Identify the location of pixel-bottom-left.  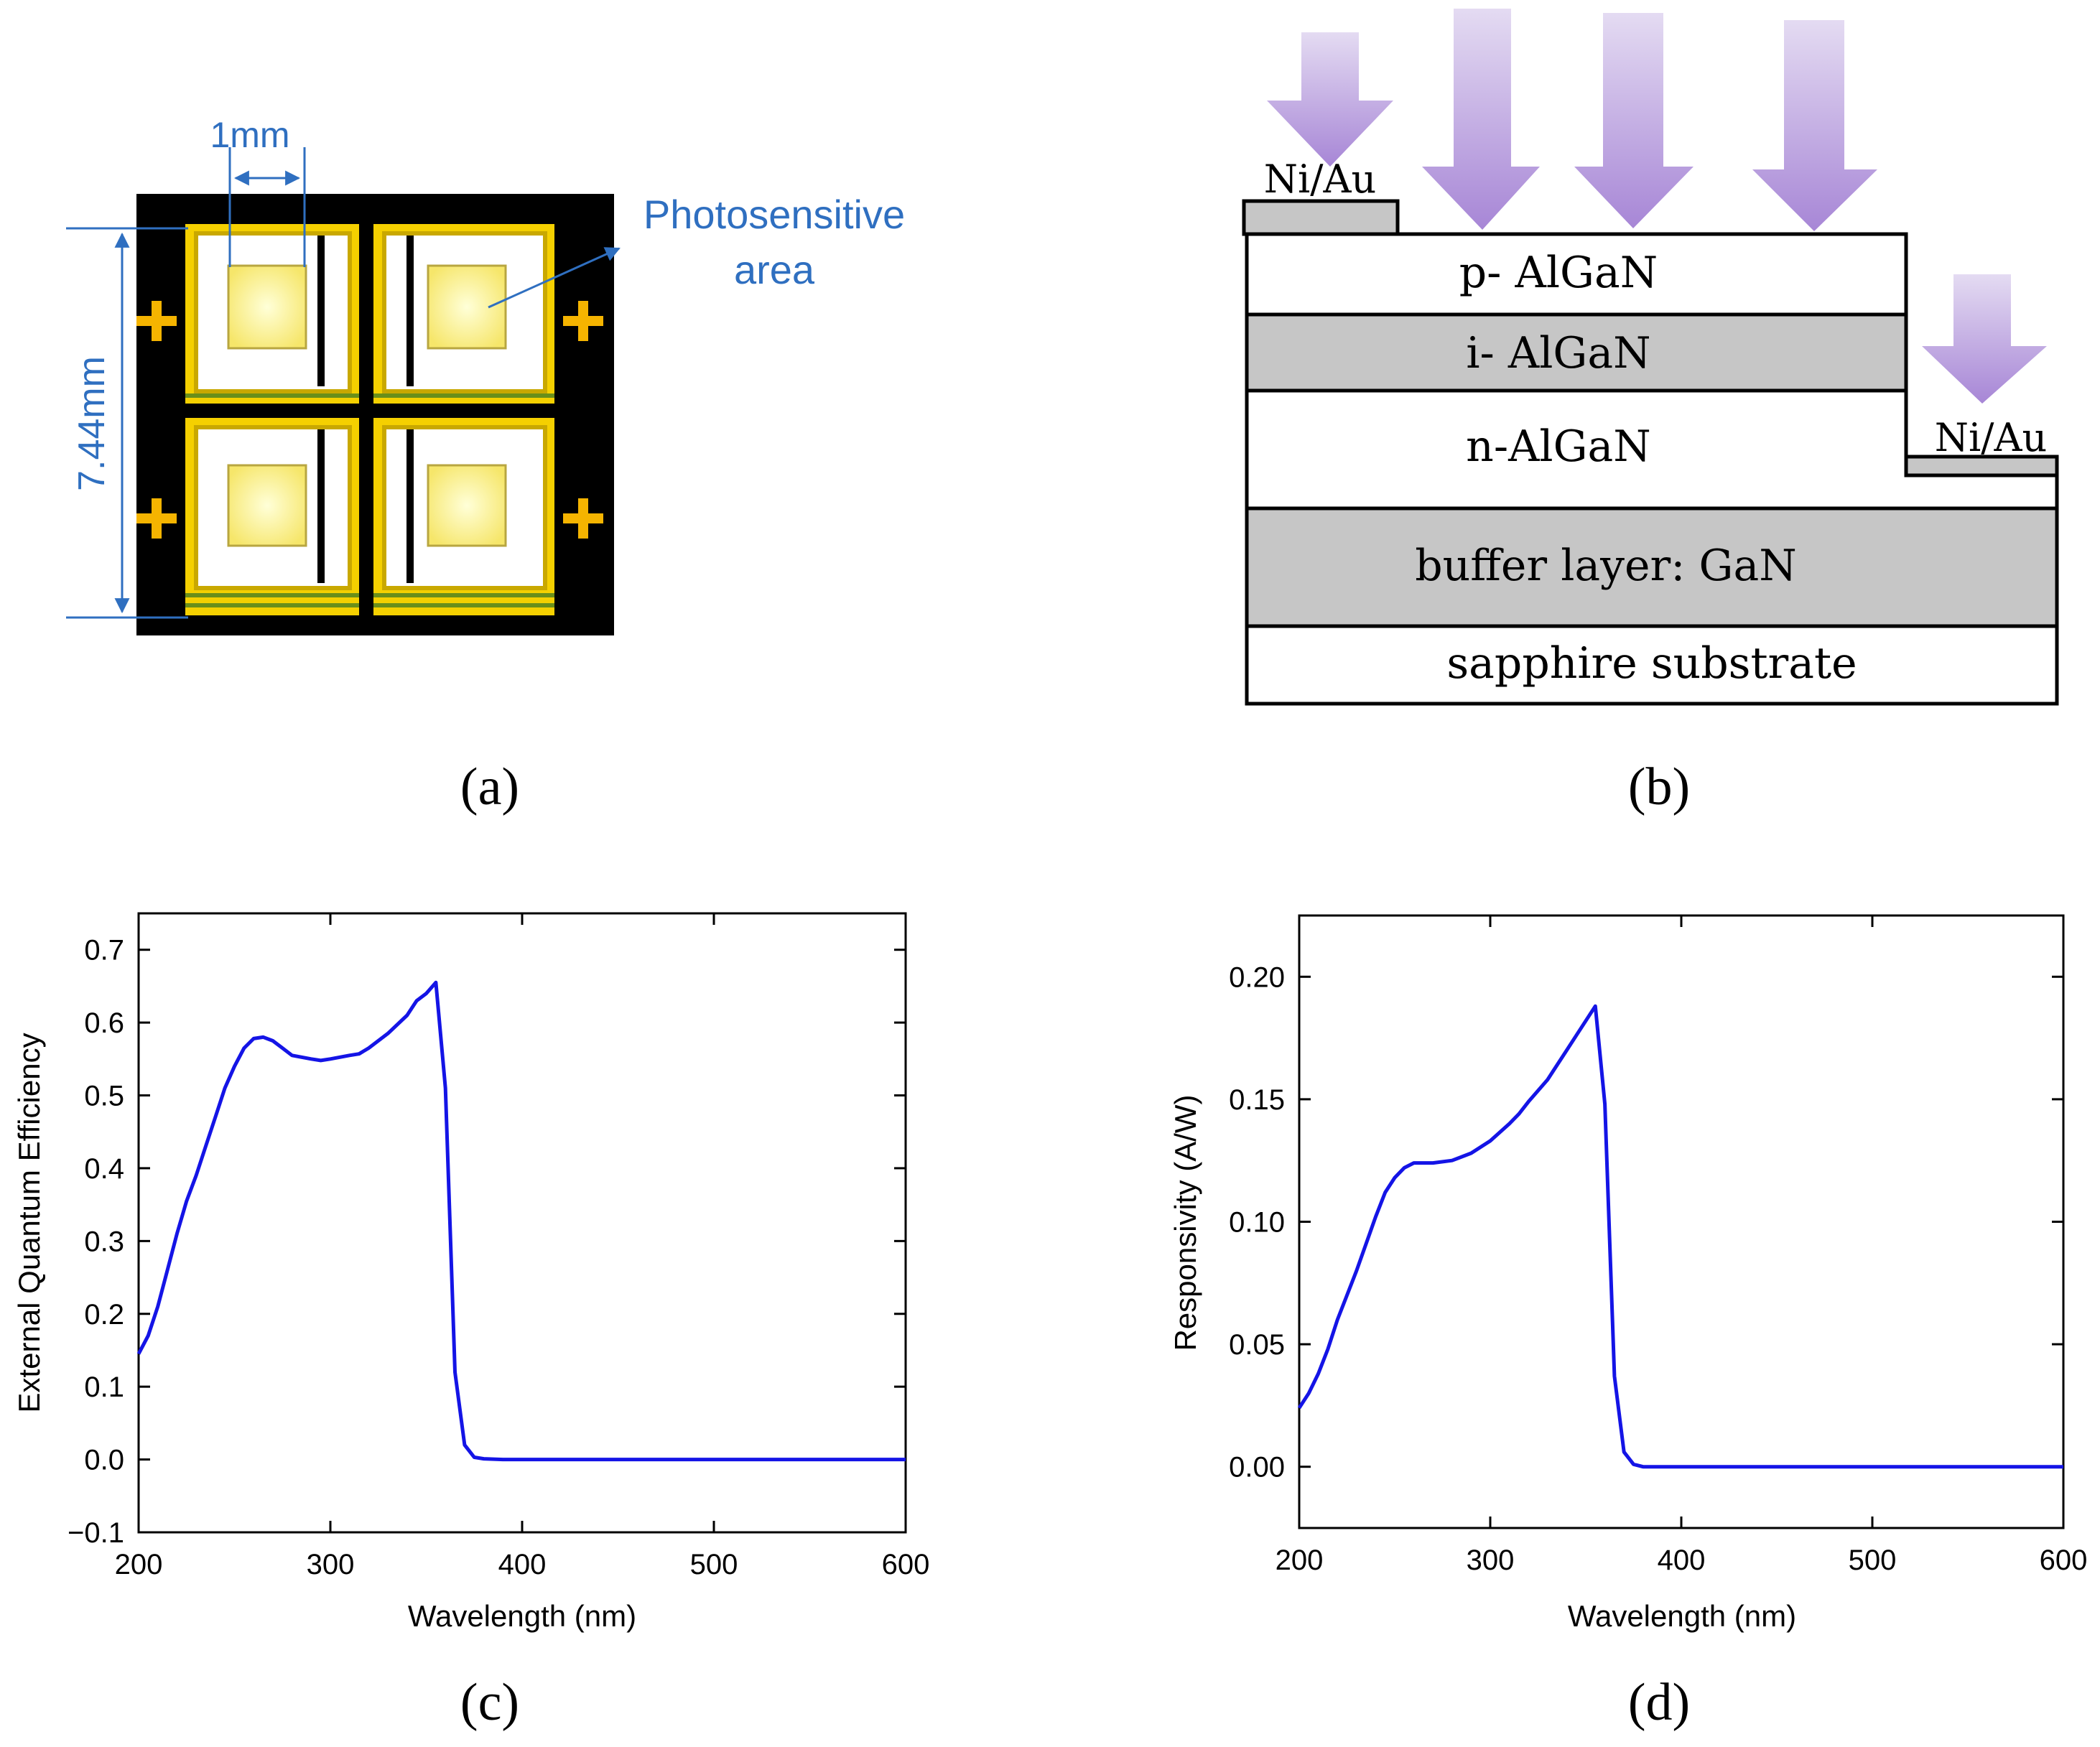
(272, 516).